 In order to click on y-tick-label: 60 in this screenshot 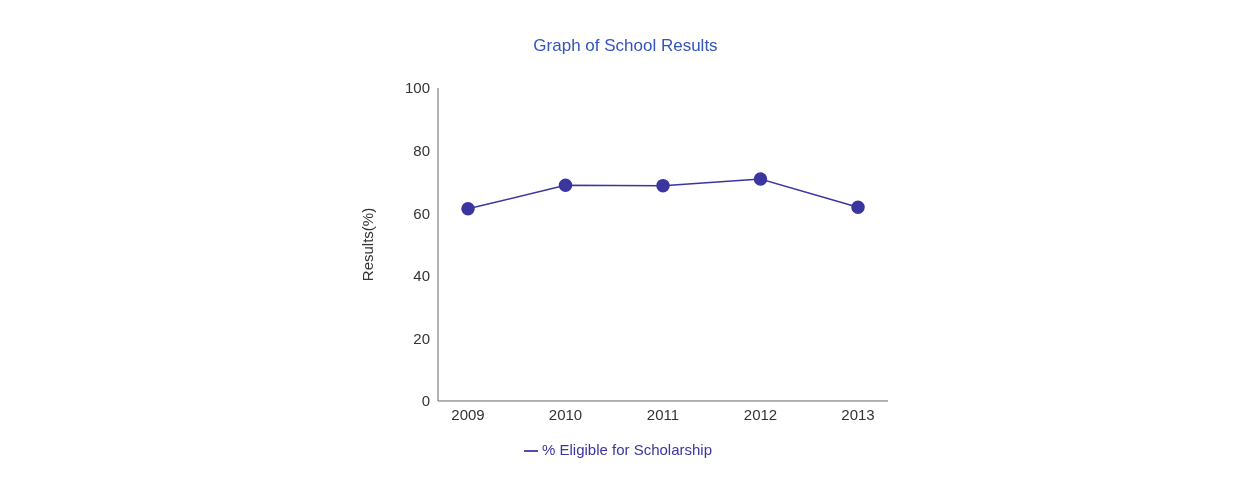, I will do `click(421, 213)`.